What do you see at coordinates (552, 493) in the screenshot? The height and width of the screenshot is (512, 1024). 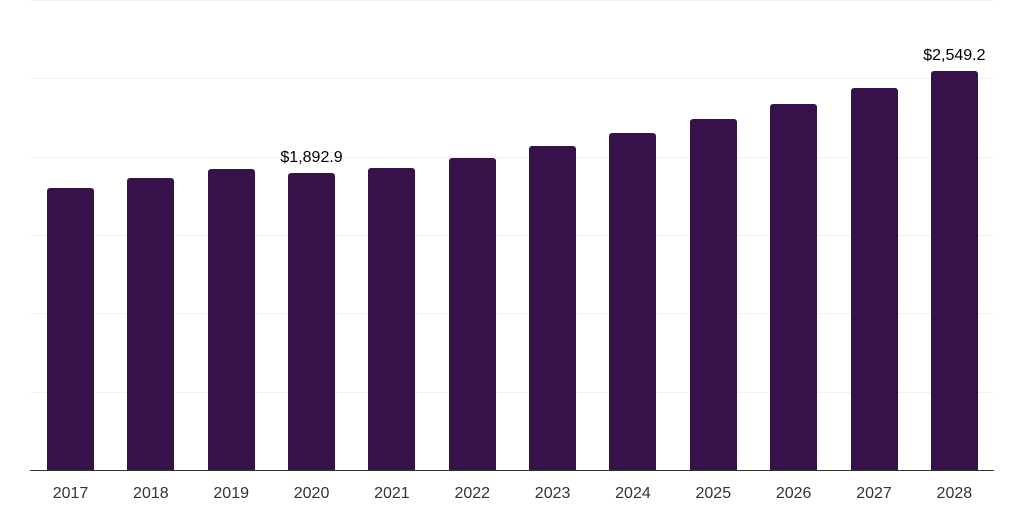 I see `x-tick-label: 2023` at bounding box center [552, 493].